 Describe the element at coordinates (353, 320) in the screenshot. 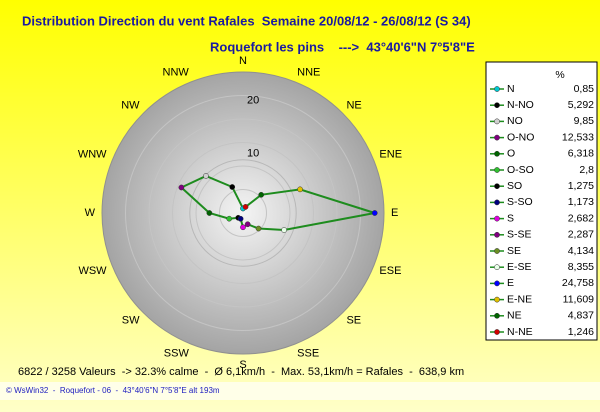

I see `direction-label: SE` at that location.